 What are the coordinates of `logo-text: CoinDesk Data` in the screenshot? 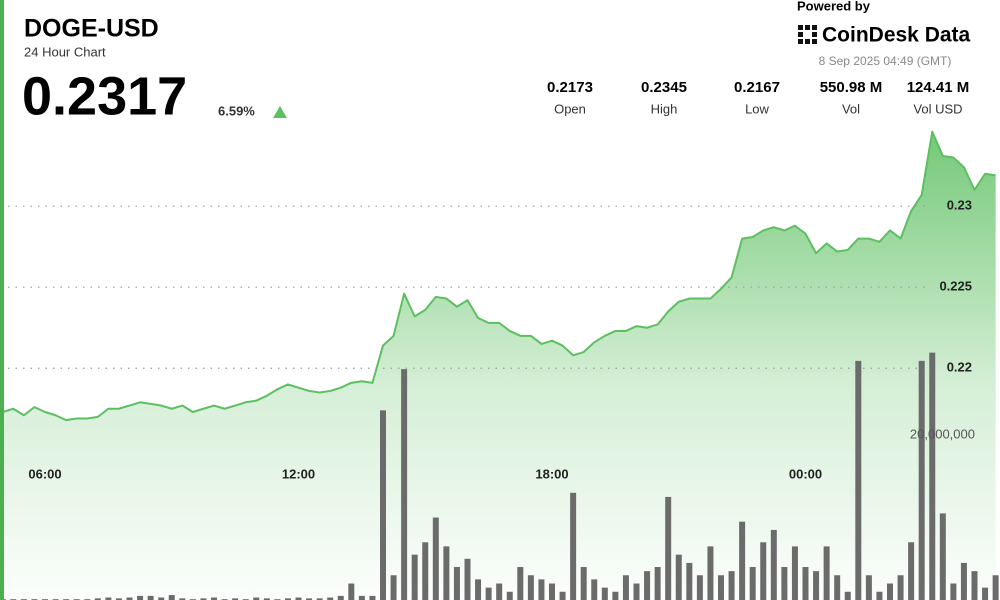 It's located at (896, 35).